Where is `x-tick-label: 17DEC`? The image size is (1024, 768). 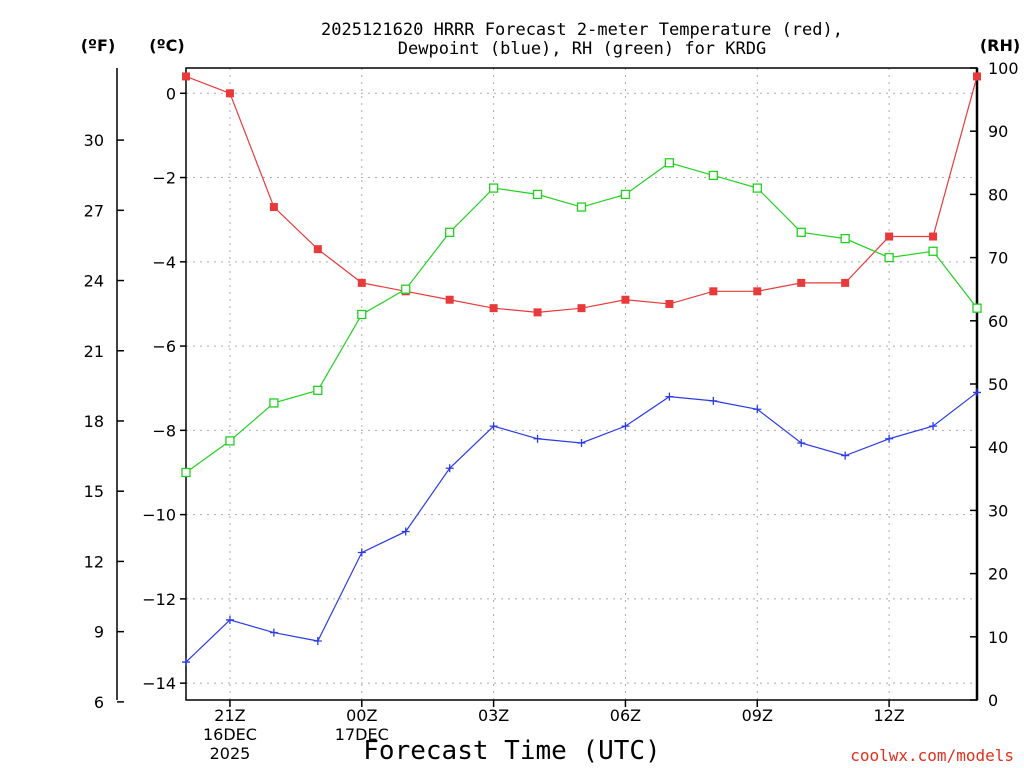
x-tick-label: 17DEC is located at coordinates (362, 734).